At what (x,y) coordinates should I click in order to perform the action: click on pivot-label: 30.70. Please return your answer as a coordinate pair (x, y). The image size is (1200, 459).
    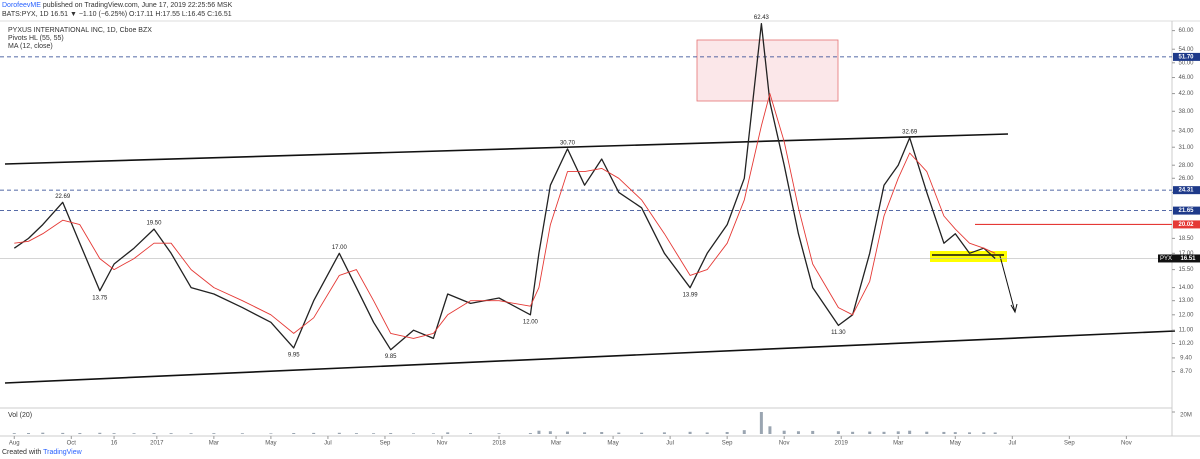
    Looking at the image, I should click on (568, 144).